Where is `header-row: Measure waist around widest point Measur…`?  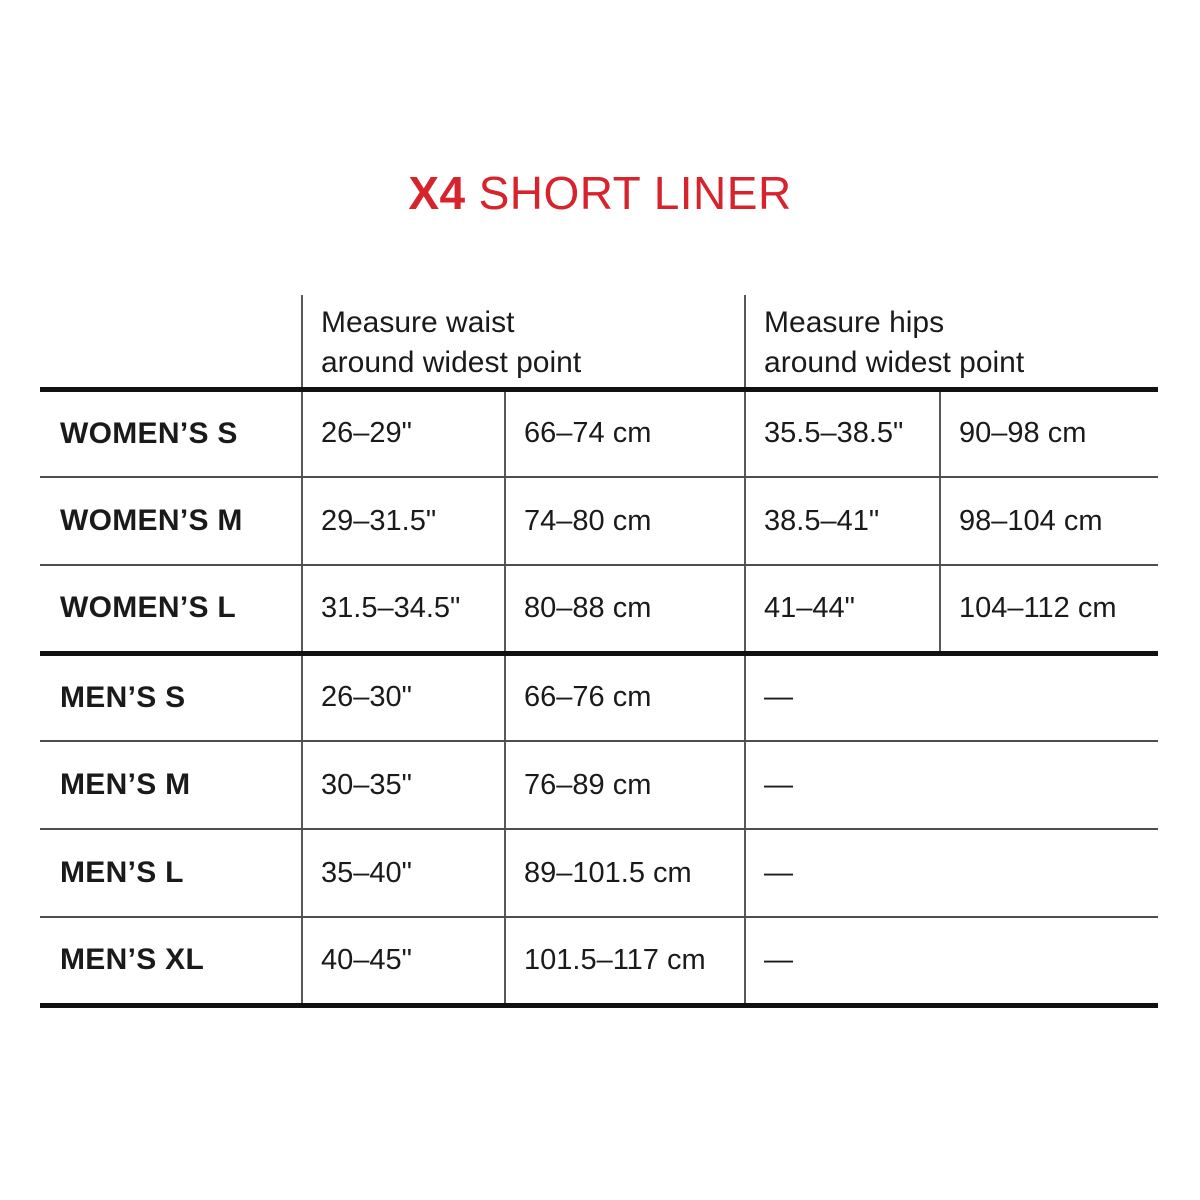
header-row: Measure waist around widest point Measur… is located at coordinates (599, 343).